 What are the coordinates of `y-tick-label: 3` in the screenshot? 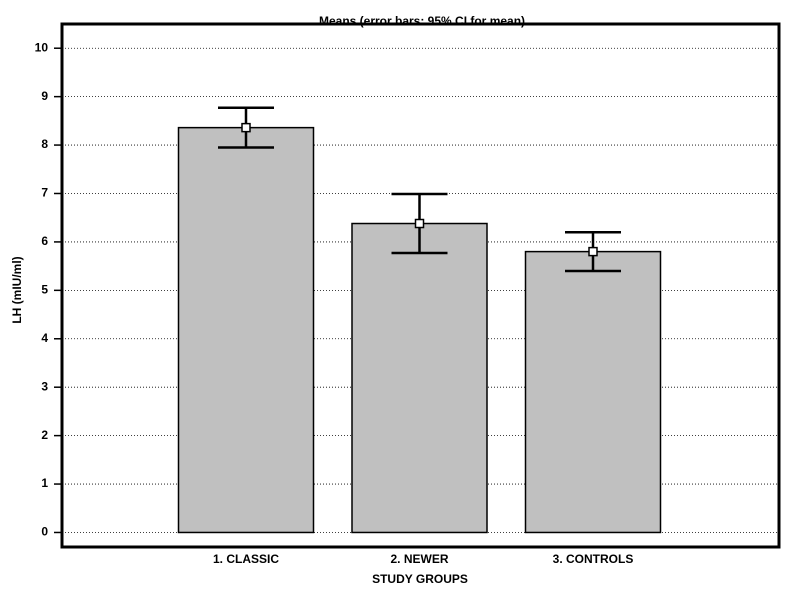 It's located at (44, 386).